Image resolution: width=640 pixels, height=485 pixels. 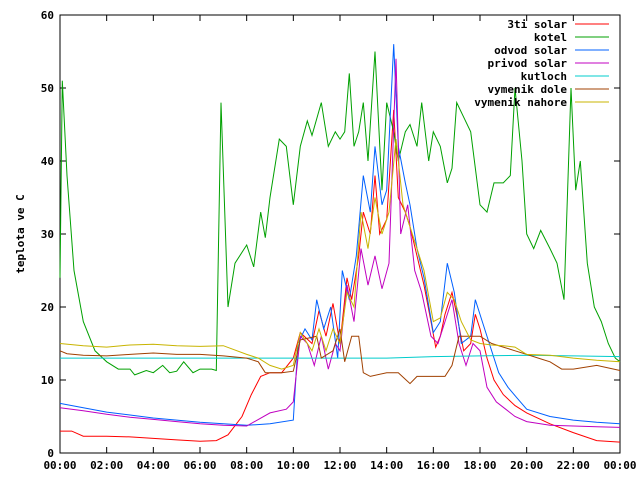 What do you see at coordinates (47, 15) in the screenshot?
I see `y-tick-label: 60` at bounding box center [47, 15].